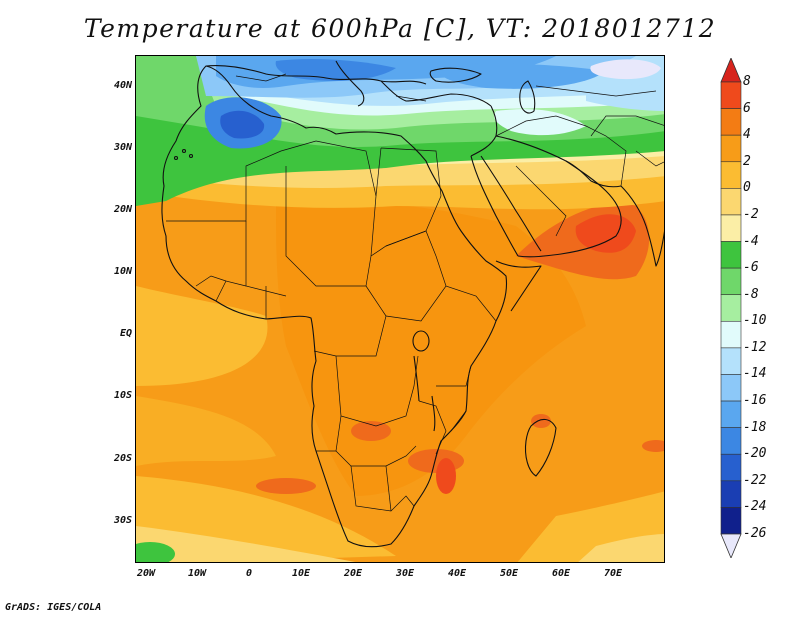 This screenshot has height=618, width=800. Describe the element at coordinates (751, 268) in the screenshot. I see `colorbar-tick-label: -6` at that location.